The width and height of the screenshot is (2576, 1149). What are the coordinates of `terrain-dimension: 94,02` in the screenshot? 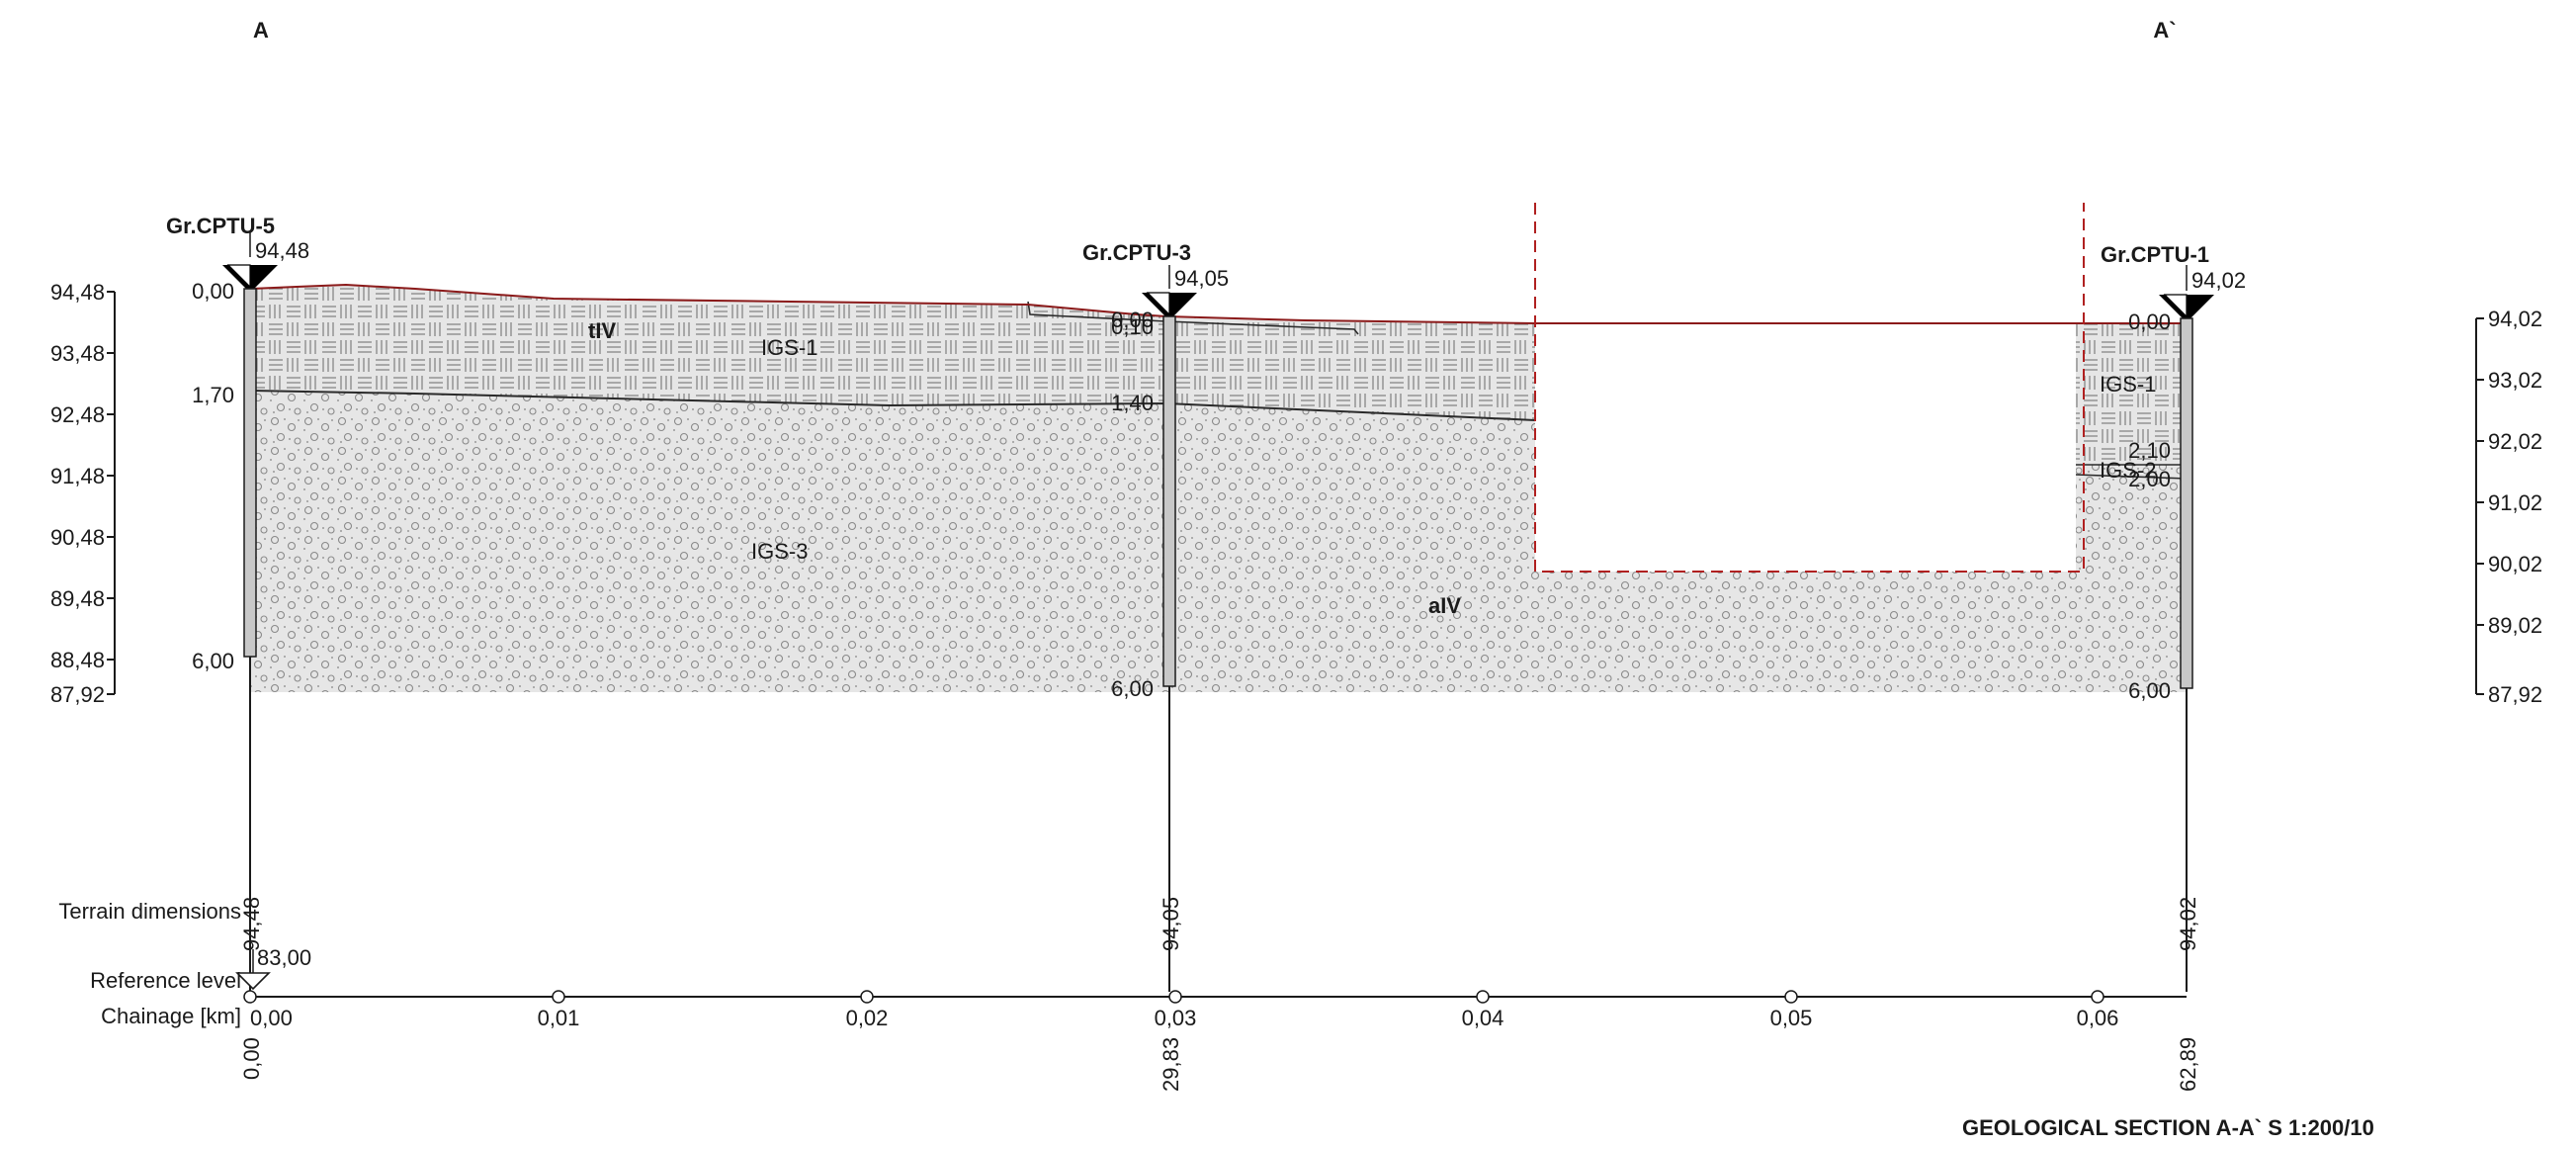 It's located at (2188, 924).